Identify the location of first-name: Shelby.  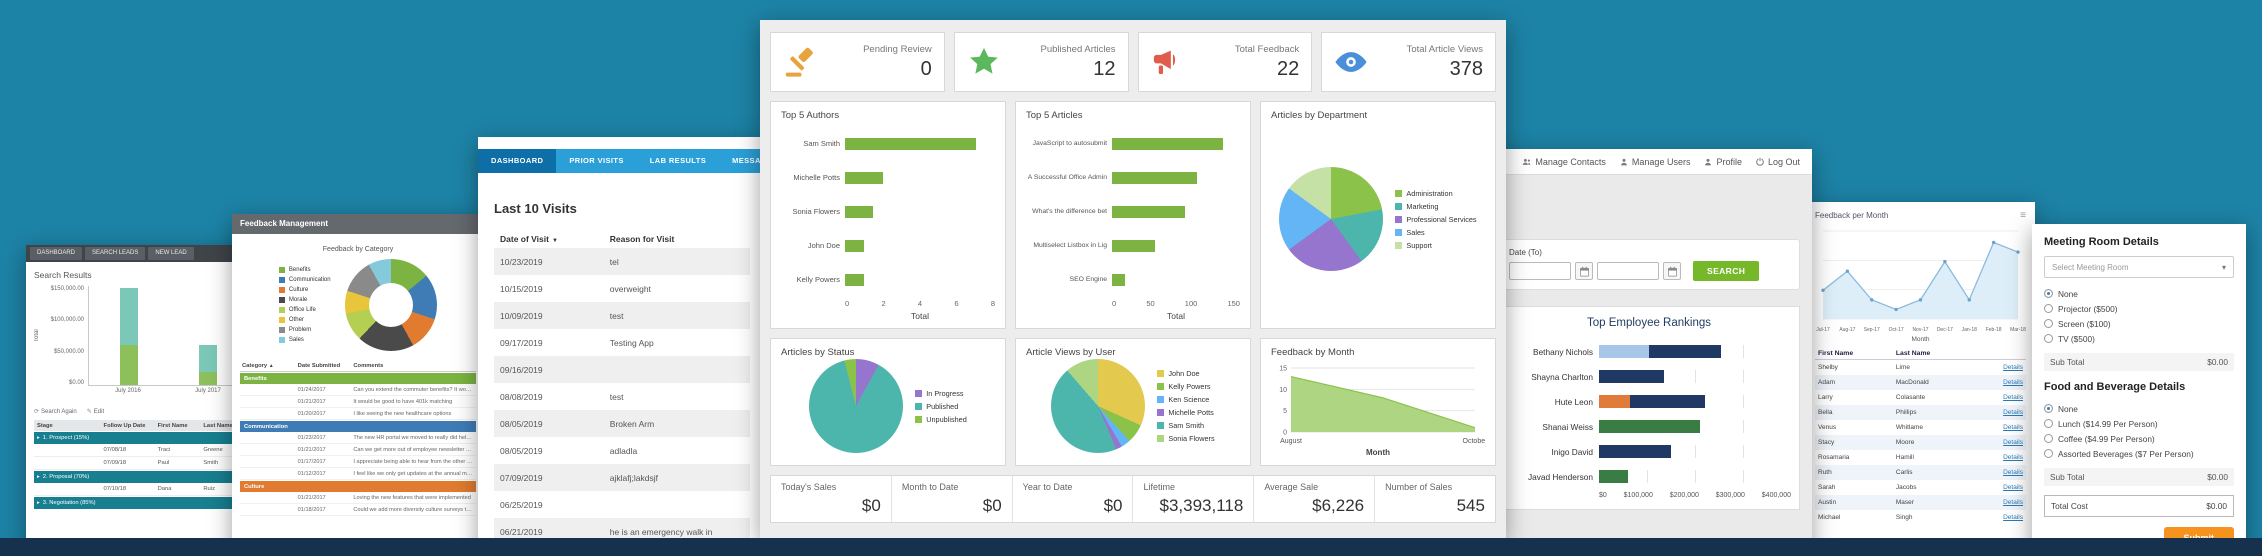
(1828, 367).